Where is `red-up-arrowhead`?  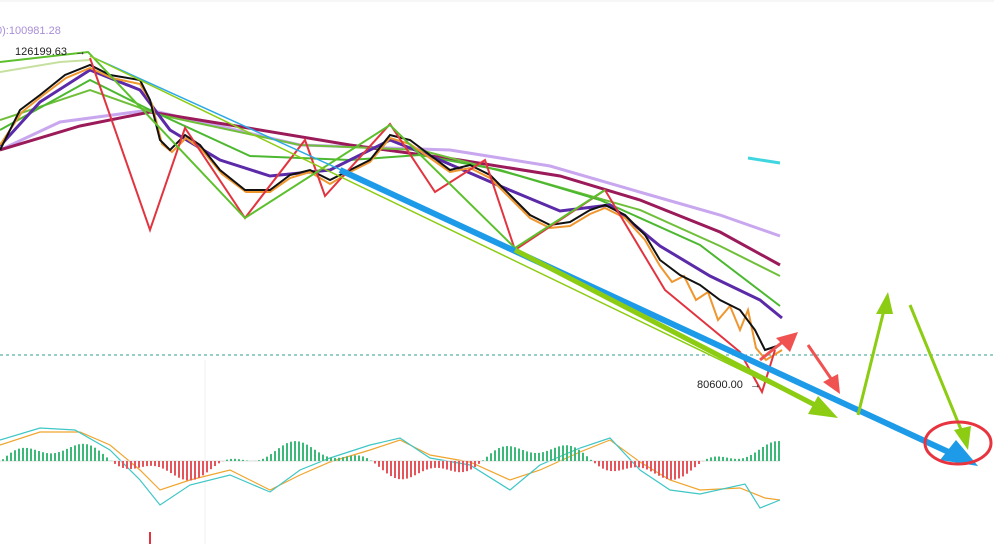 red-up-arrowhead is located at coordinates (787, 342).